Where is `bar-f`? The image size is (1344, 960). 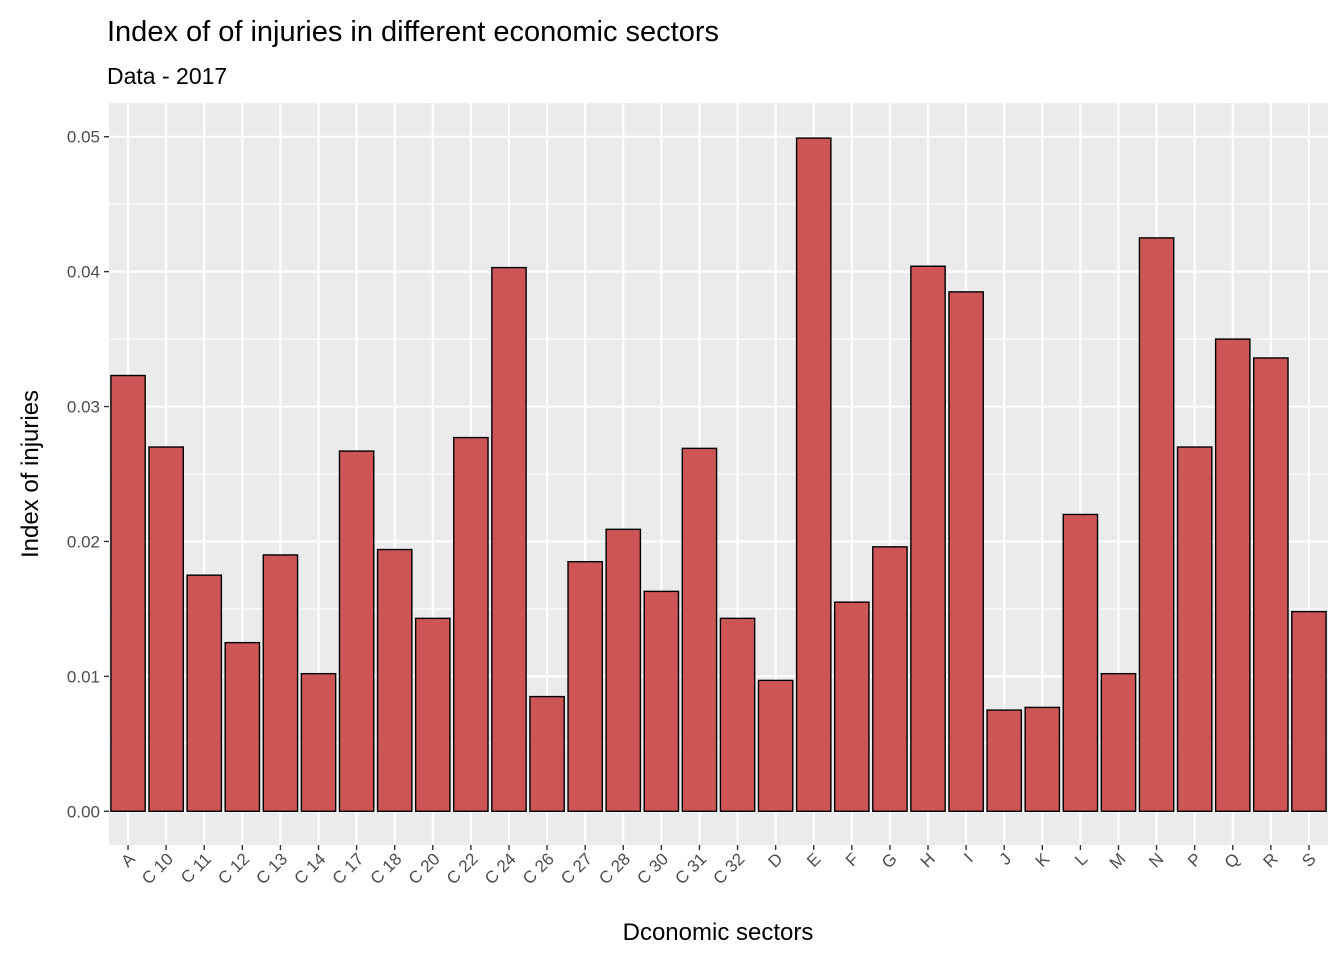
bar-f is located at coordinates (851, 706).